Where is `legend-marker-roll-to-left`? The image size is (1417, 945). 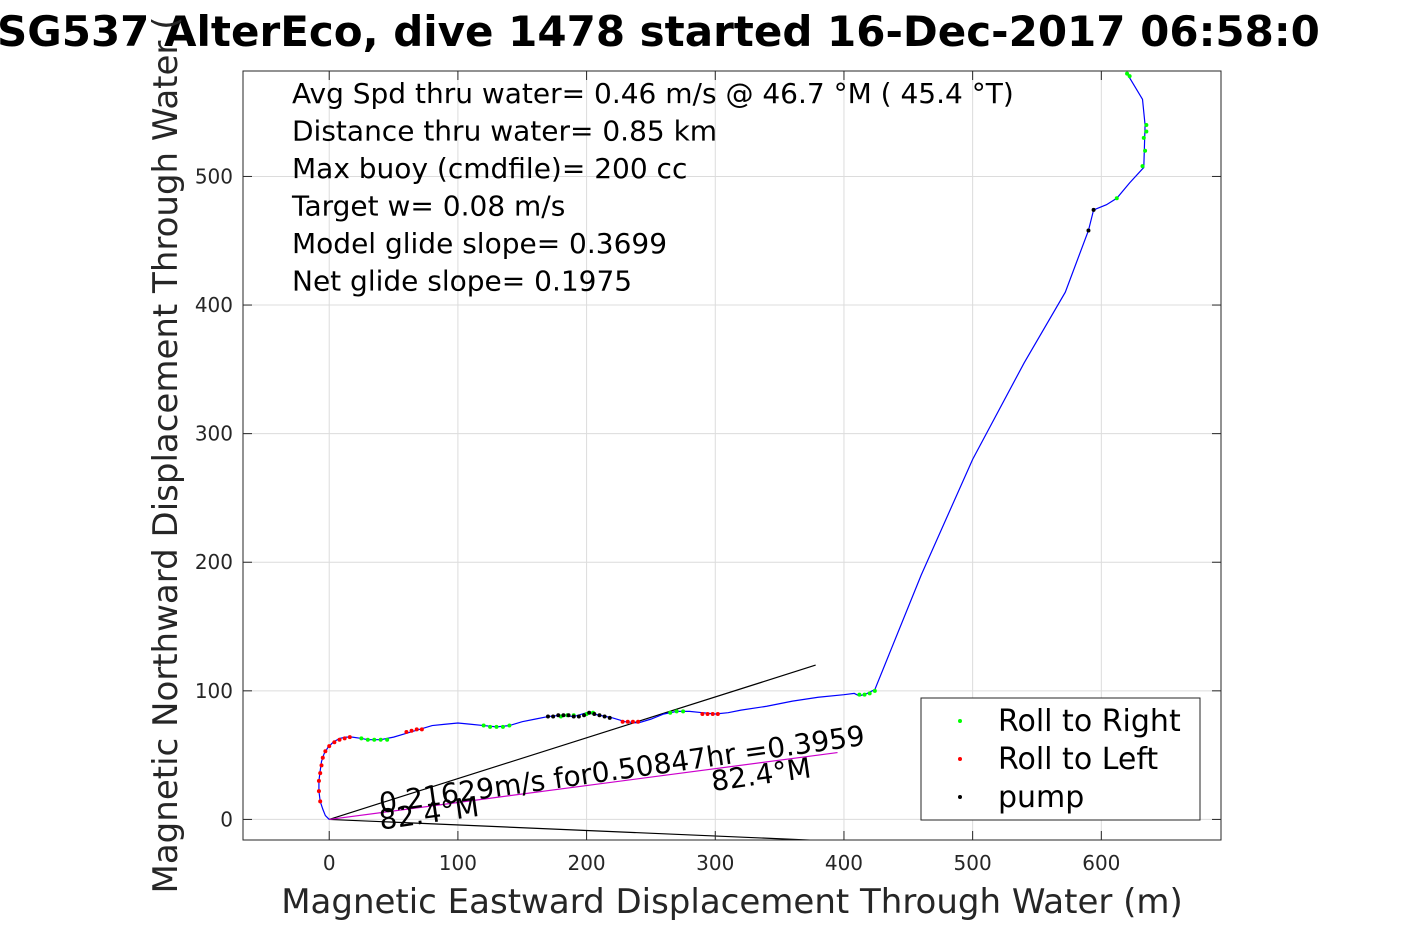
legend-marker-roll-to-left is located at coordinates (960, 759).